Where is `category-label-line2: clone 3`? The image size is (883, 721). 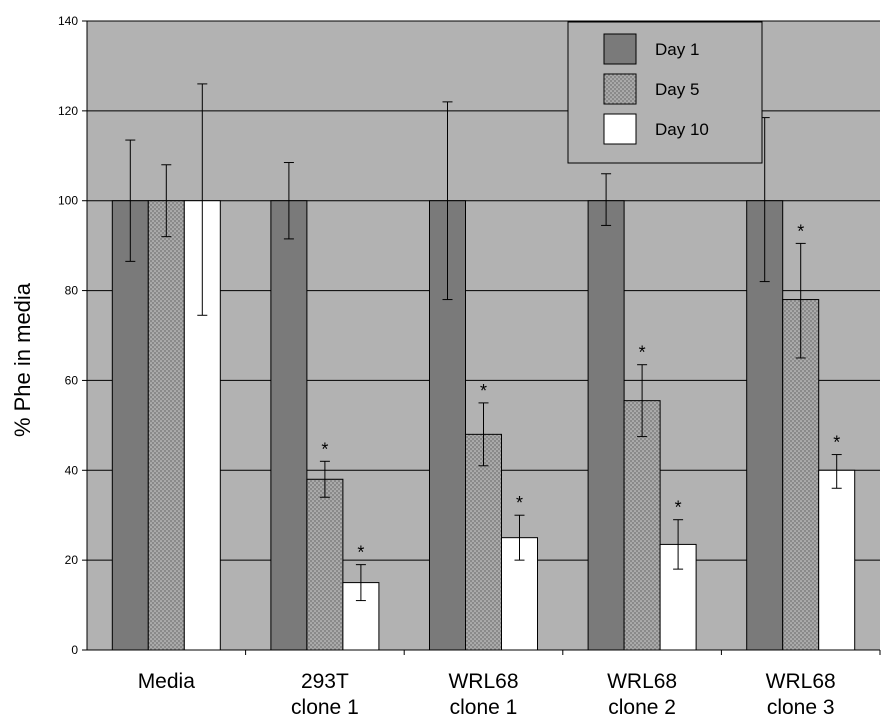 category-label-line2: clone 3 is located at coordinates (801, 707).